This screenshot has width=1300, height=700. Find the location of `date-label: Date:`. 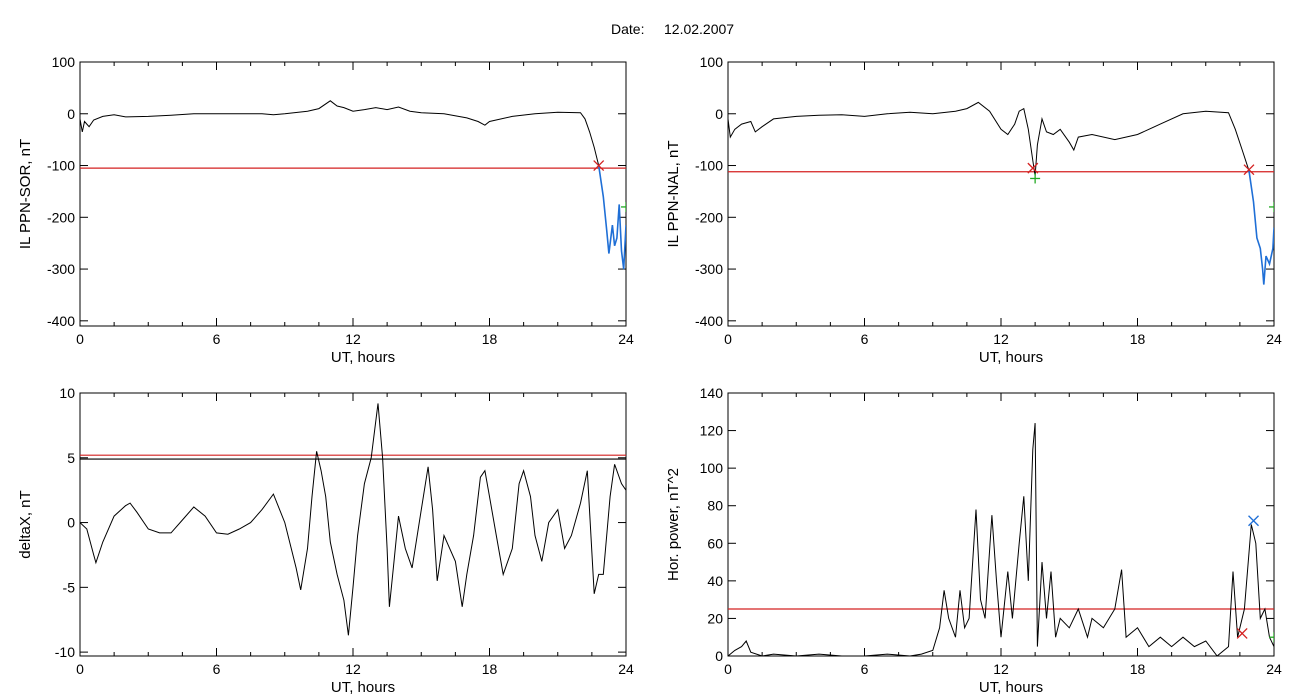

date-label: Date: is located at coordinates (627, 29).